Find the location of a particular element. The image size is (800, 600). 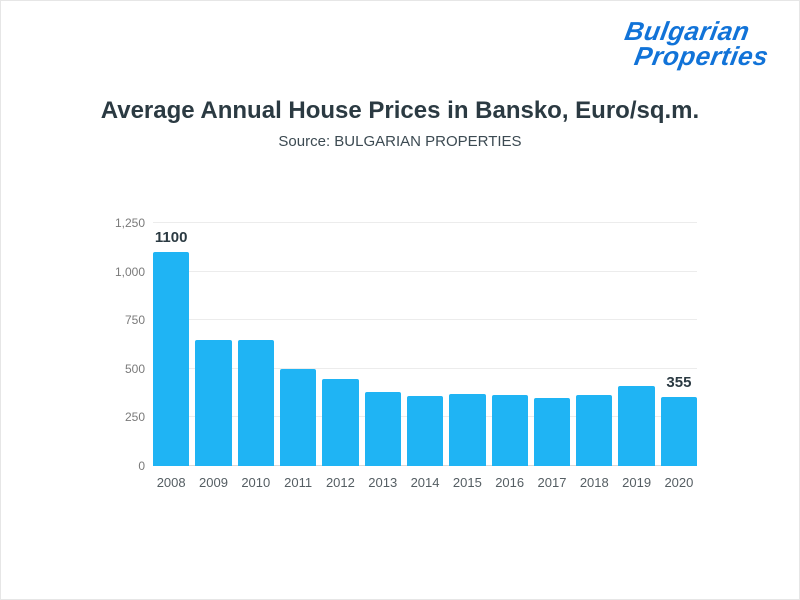

bar-2014 is located at coordinates (425, 431).